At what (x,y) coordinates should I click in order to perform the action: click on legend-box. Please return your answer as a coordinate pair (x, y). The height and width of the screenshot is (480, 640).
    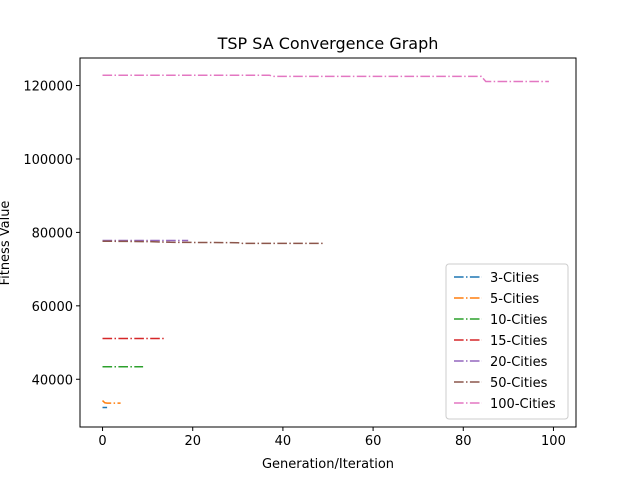
    Looking at the image, I should click on (507, 341).